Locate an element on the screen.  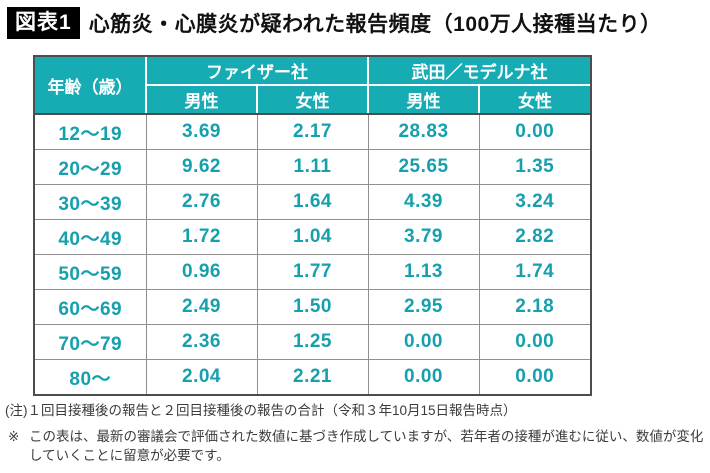
value-cell: 1.77 is located at coordinates (312, 272).